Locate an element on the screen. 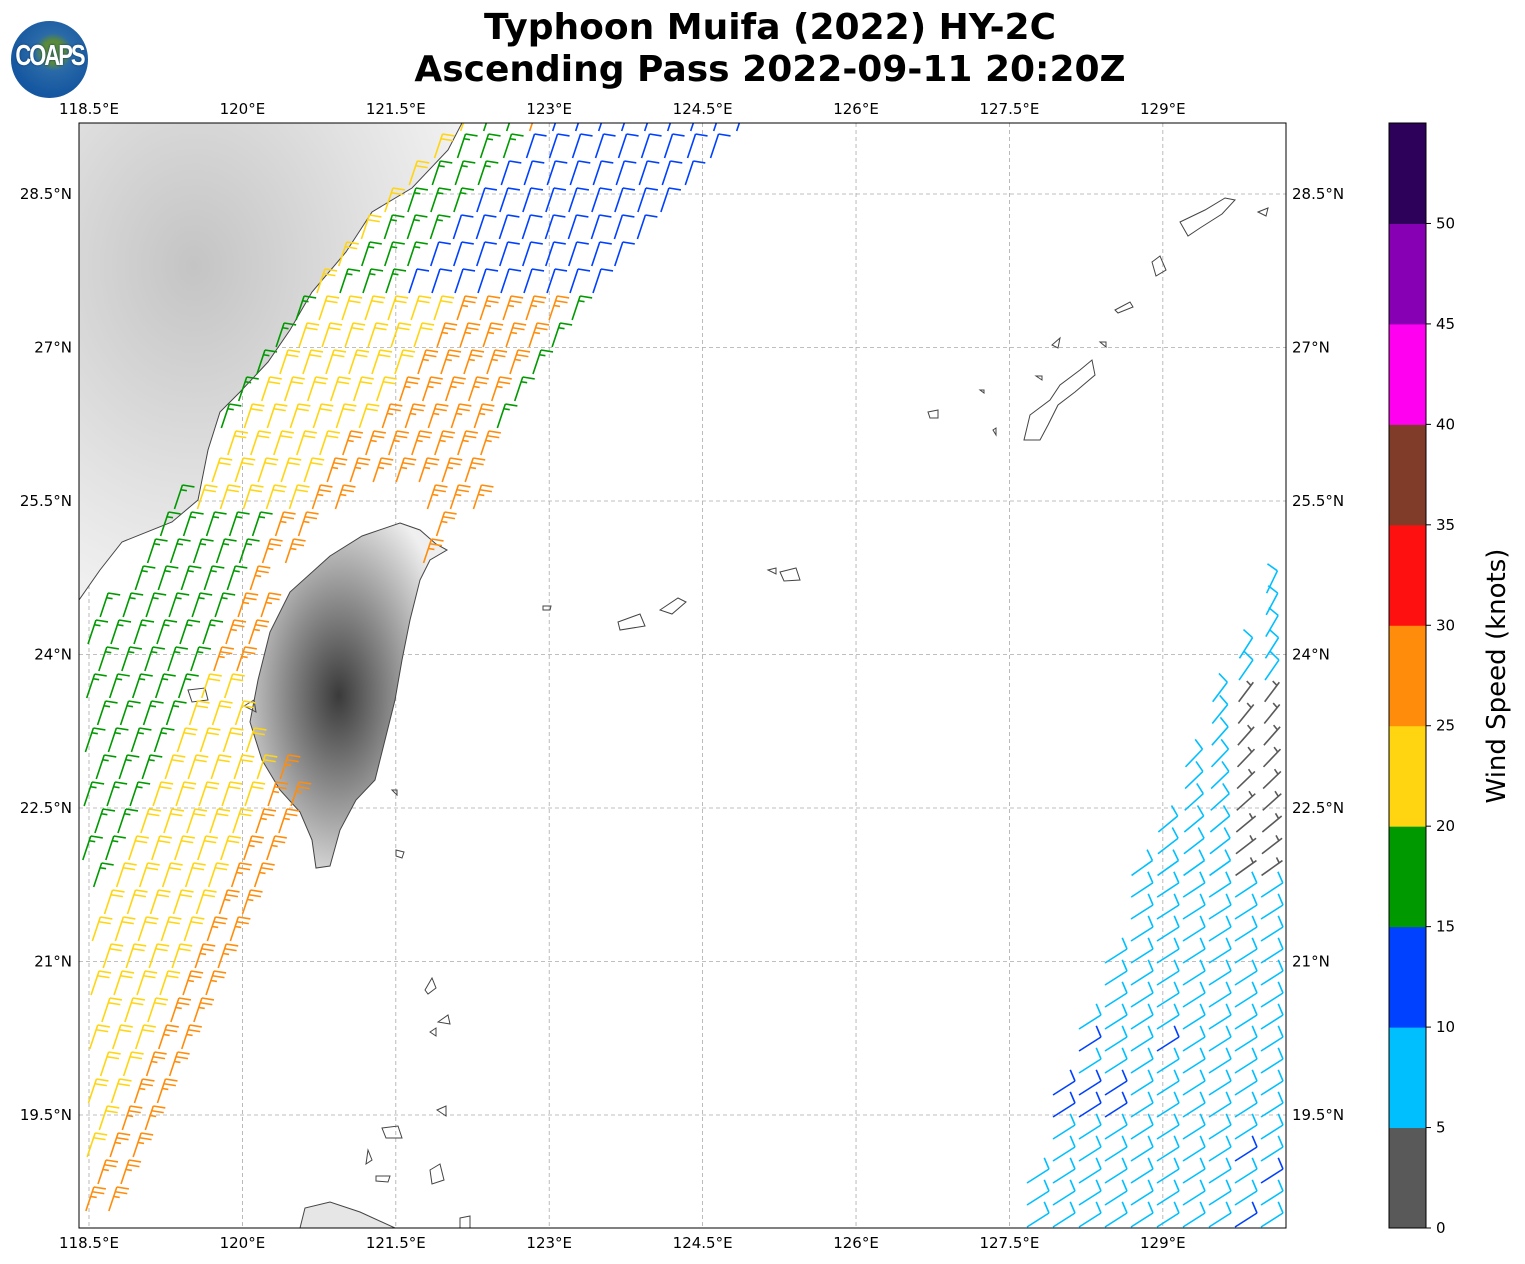  lat-label-right: 24°N is located at coordinates (1311, 654).